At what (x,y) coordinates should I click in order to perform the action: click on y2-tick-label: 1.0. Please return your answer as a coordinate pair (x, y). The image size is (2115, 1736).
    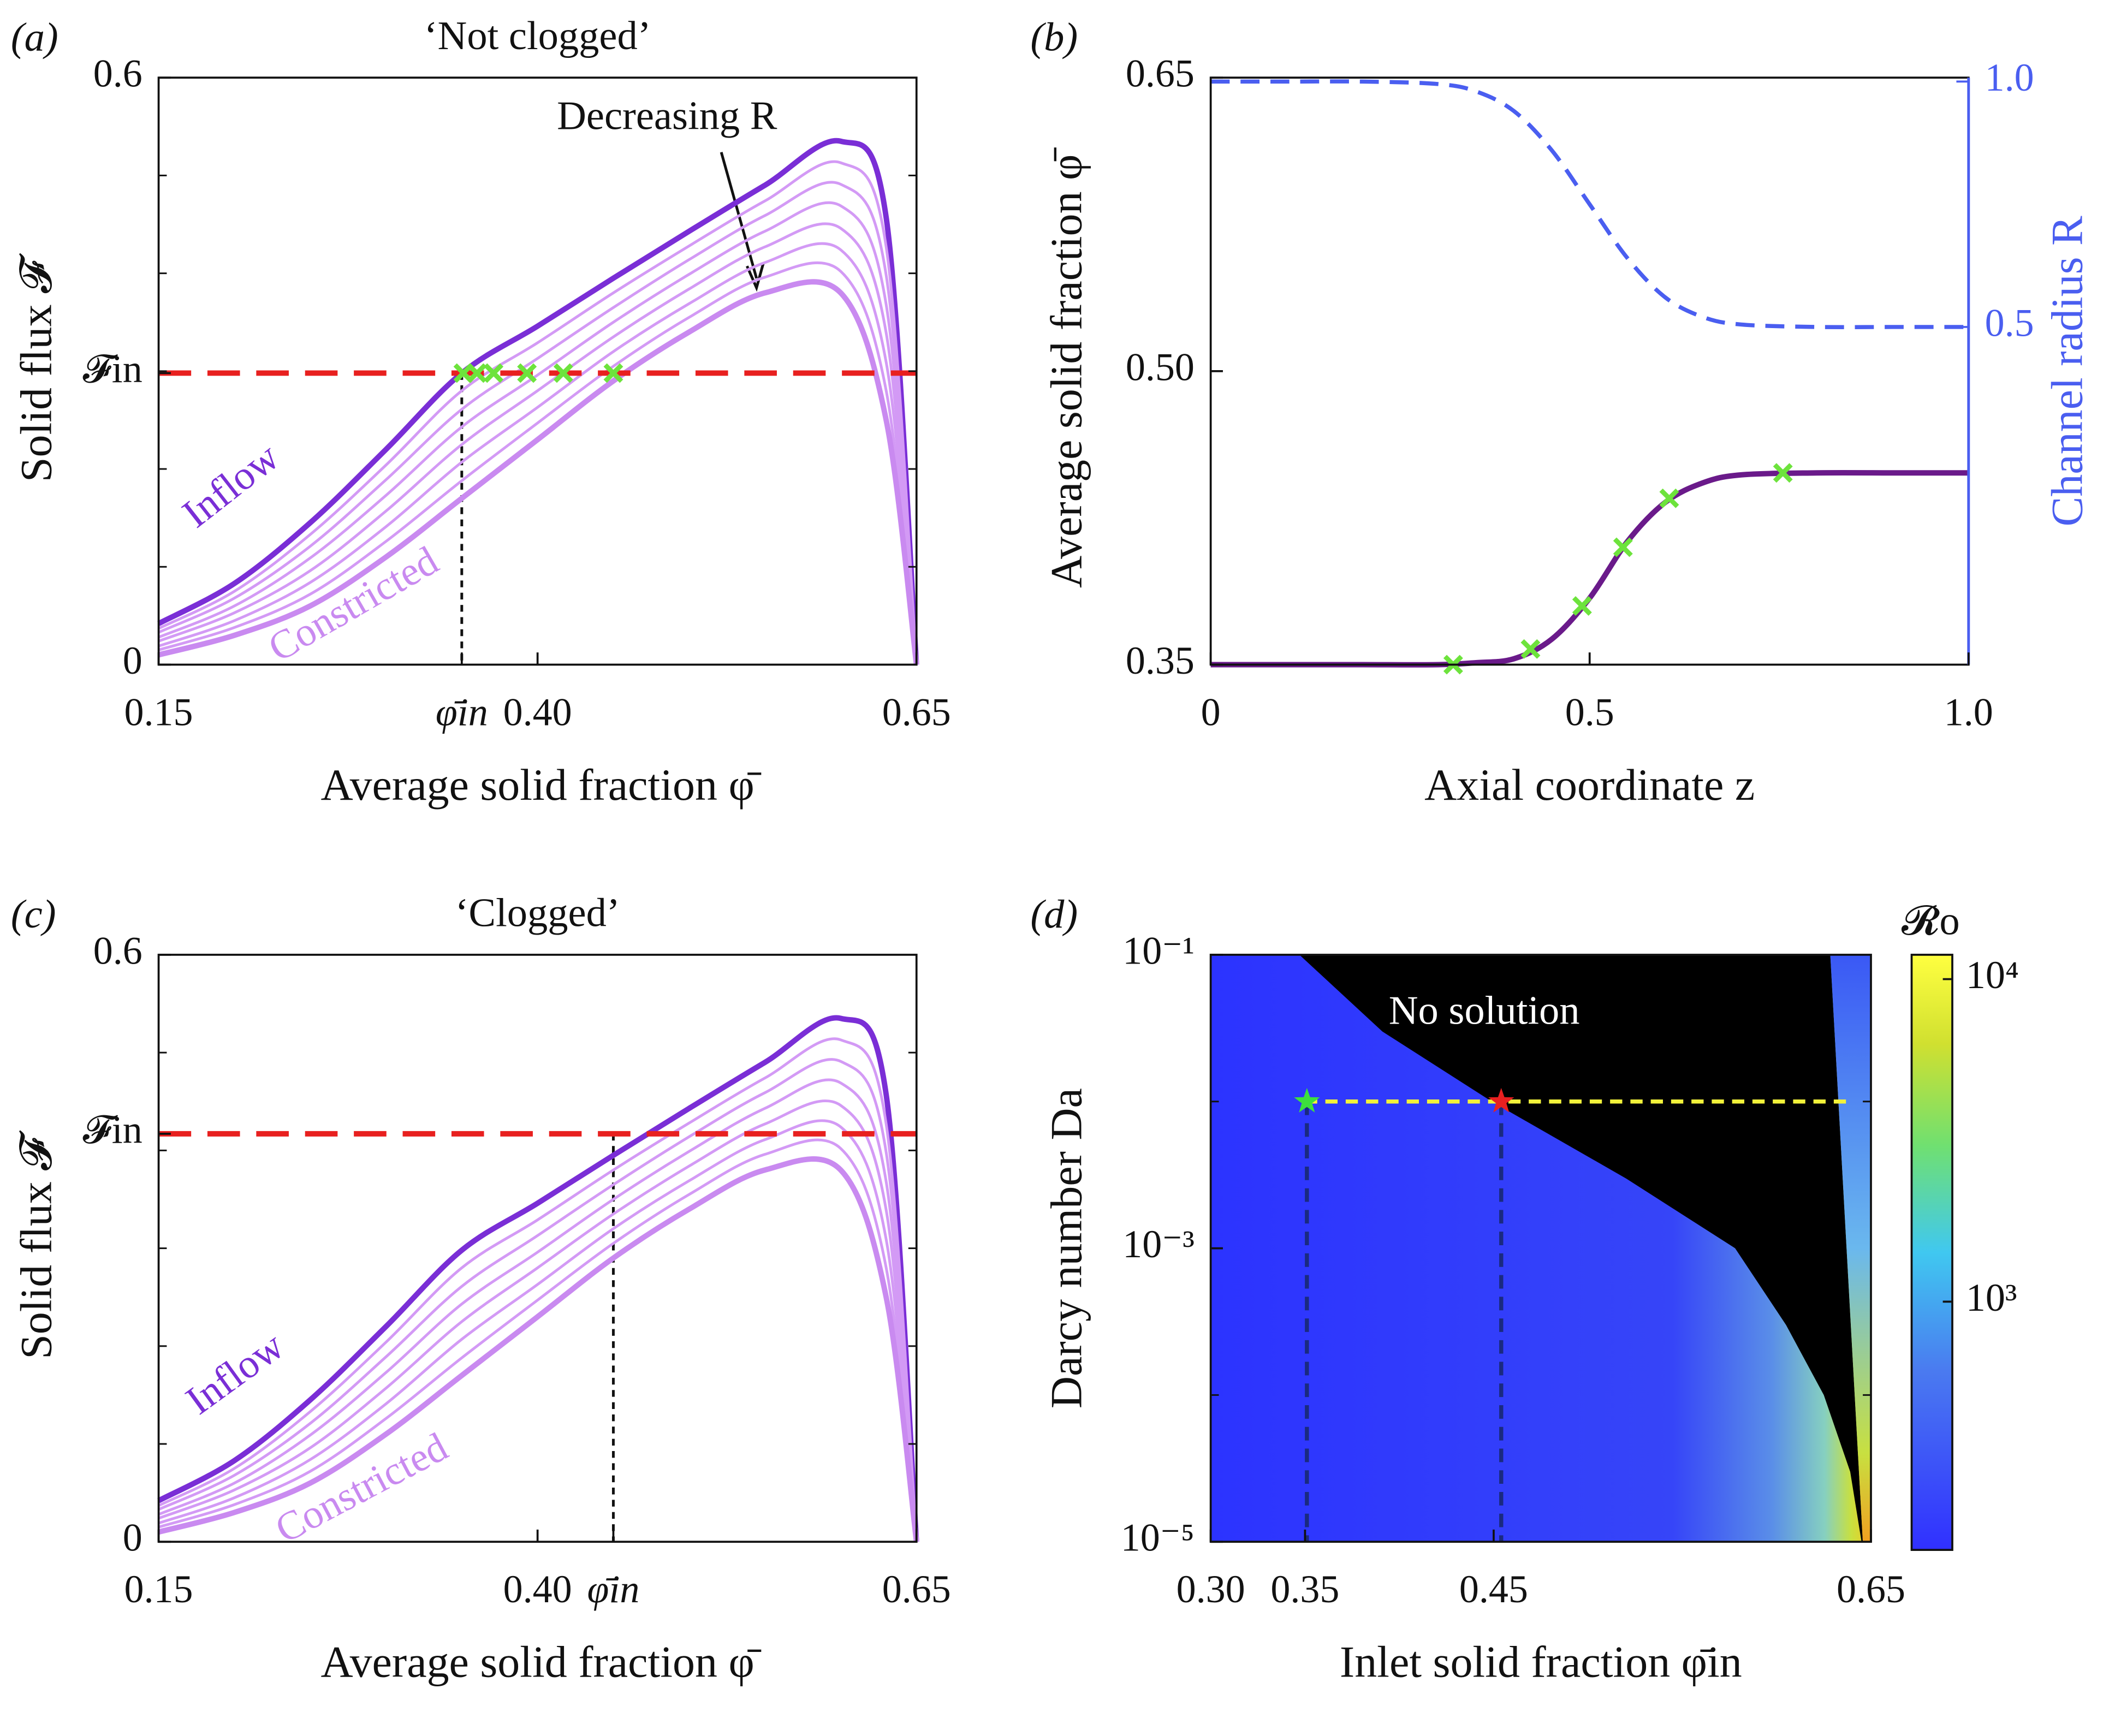
    Looking at the image, I should click on (2009, 77).